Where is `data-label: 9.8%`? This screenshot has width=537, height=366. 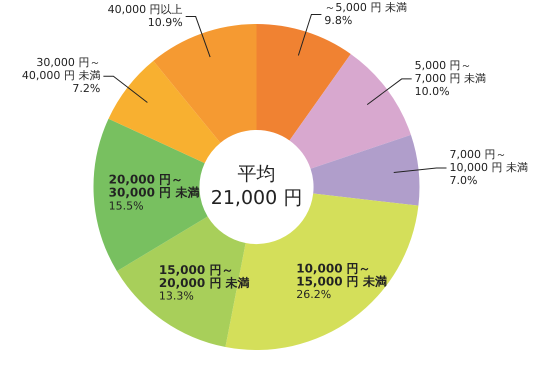
data-label: 9.8% is located at coordinates (338, 20).